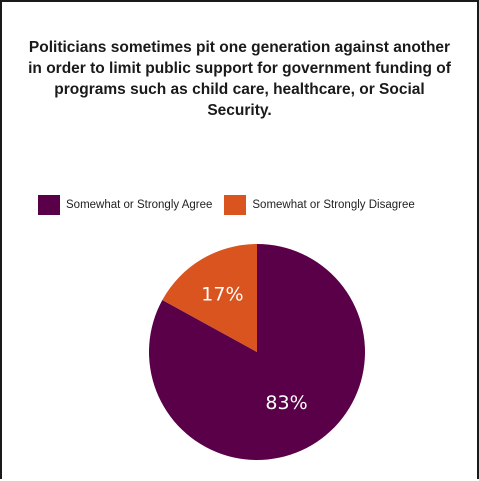 This screenshot has height=481, width=479. I want to click on legend-label-agree: Somewhat or Strongly Agree, so click(139, 205).